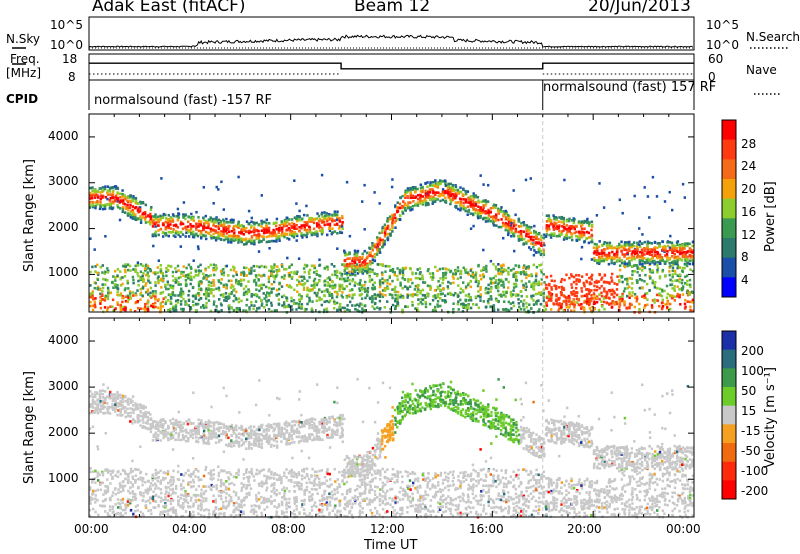 The image size is (800, 554). What do you see at coordinates (29, 427) in the screenshot?
I see `velocity-y-axis-label: Slant Range [km]` at bounding box center [29, 427].